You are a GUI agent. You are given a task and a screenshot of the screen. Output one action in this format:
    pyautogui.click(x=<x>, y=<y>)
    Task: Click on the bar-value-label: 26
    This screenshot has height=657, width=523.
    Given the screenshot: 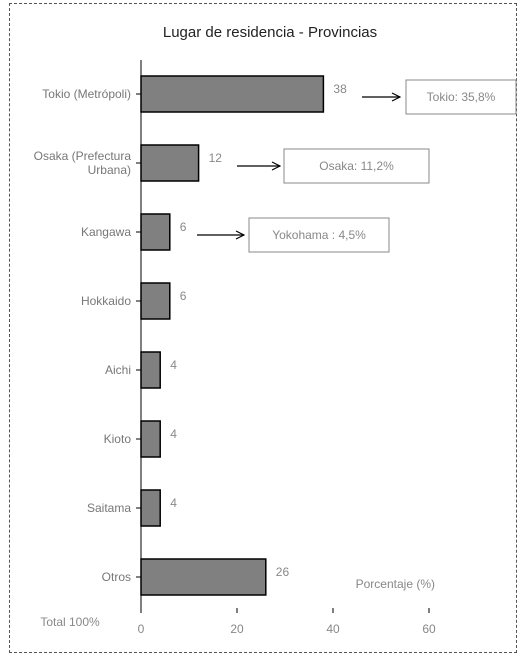 What is the action you would take?
    pyautogui.click(x=283, y=572)
    